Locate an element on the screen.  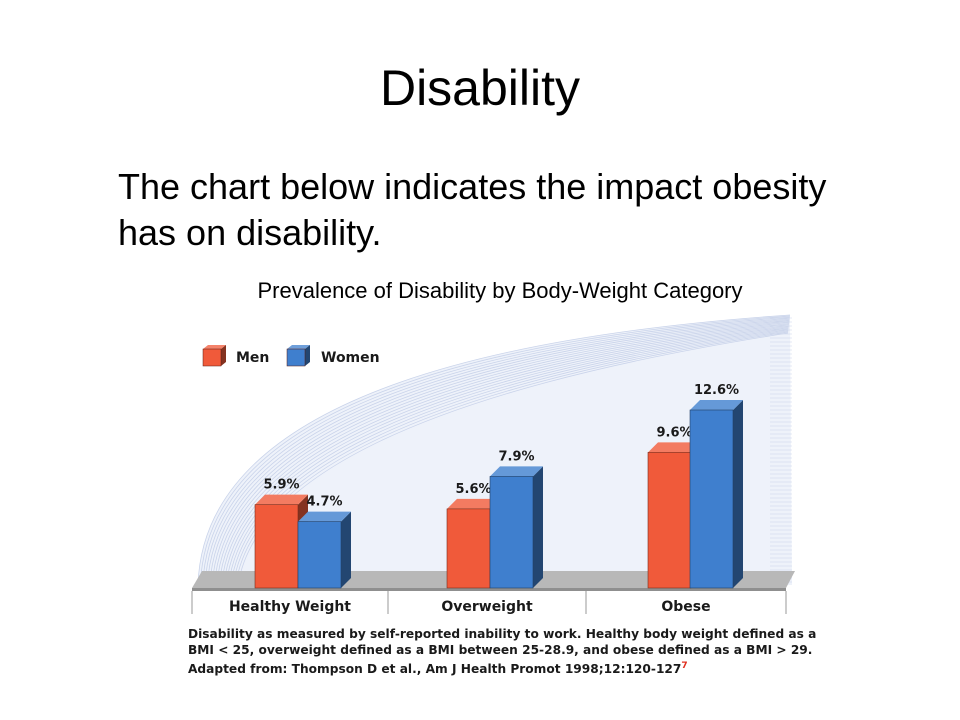
bars: 5.9% 4.7% 5.6% 7.9% 9.6% 12.6% is located at coordinates (498, 486).